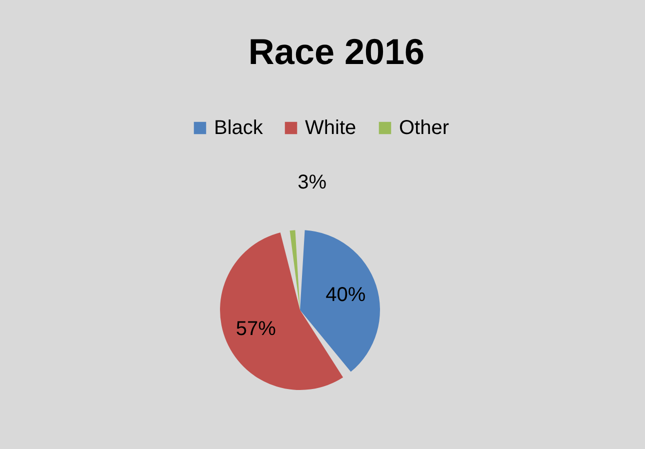 The image size is (645, 449). I want to click on legend-label: Other, so click(424, 128).